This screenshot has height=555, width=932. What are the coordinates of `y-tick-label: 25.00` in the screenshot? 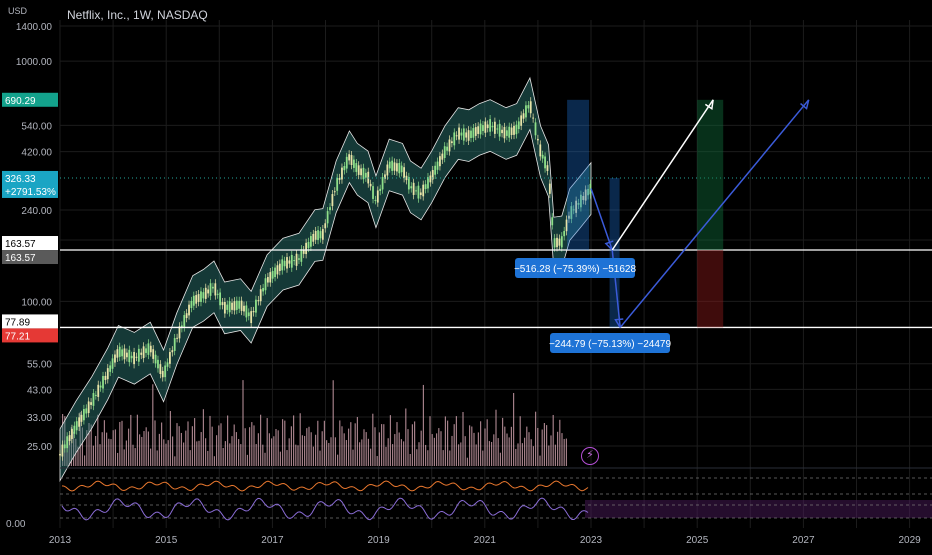 It's located at (39, 447).